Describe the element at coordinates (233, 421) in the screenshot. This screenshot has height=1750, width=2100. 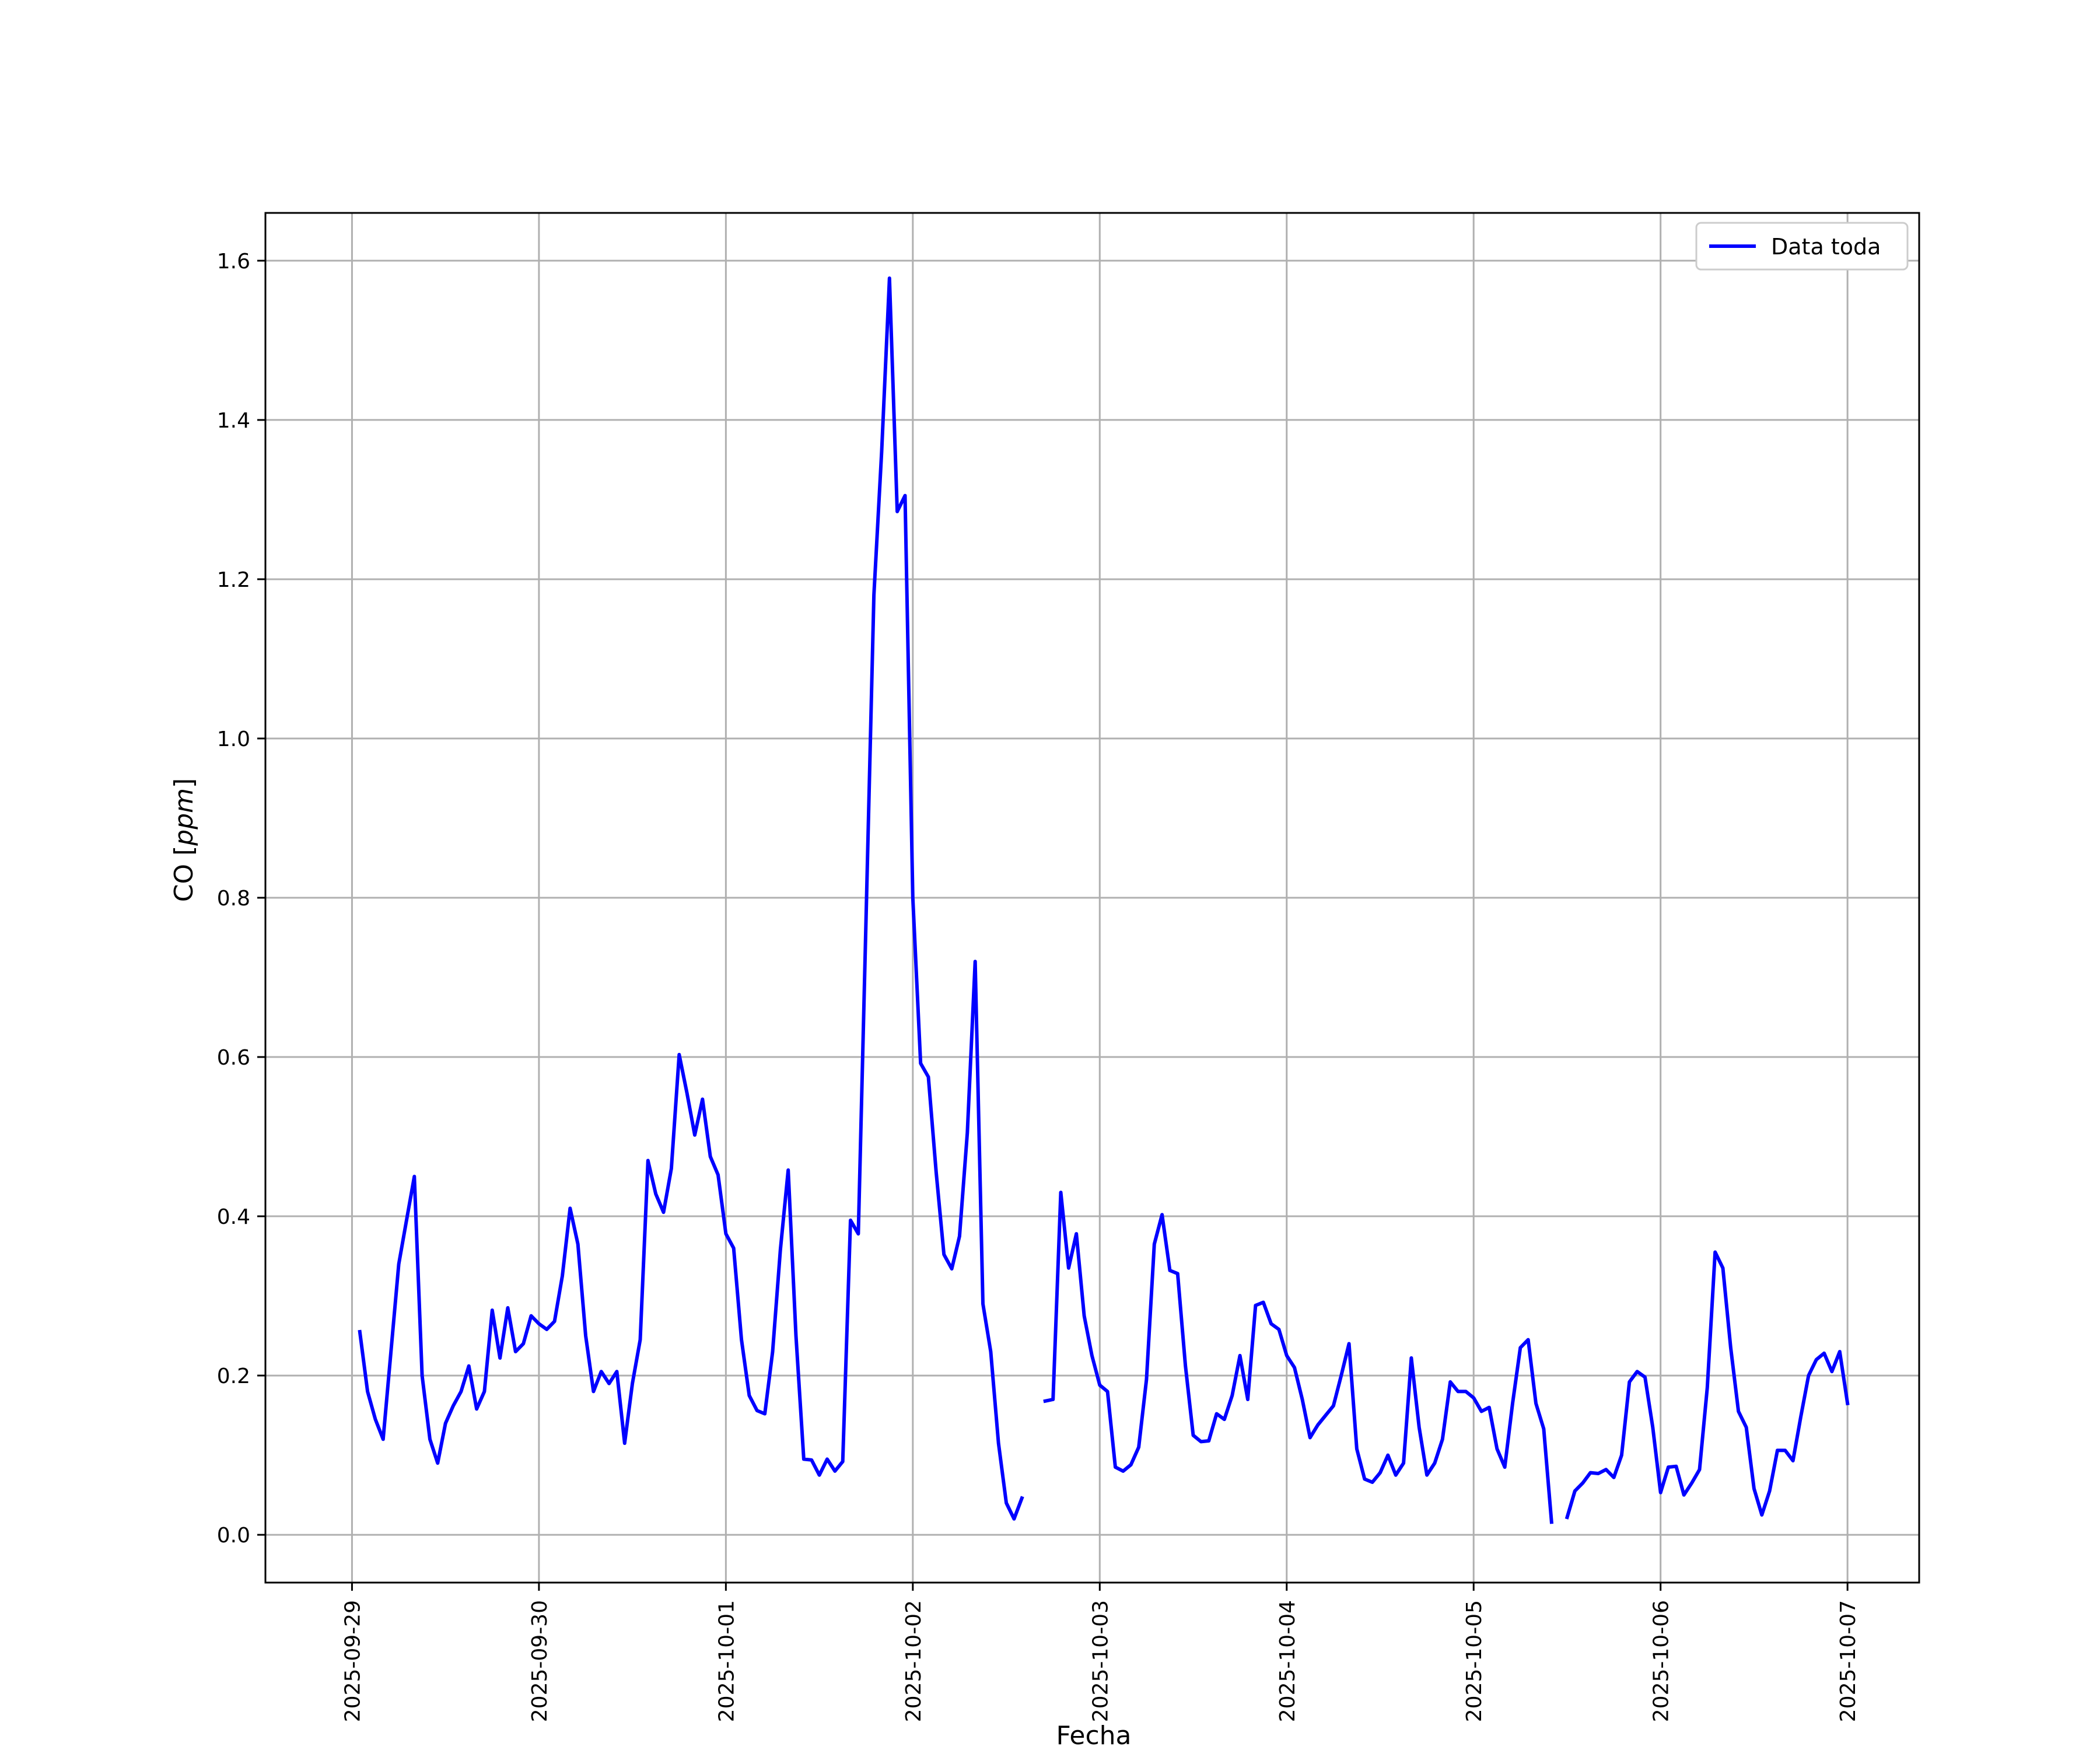
I see `y-tick-label: 1.4` at that location.